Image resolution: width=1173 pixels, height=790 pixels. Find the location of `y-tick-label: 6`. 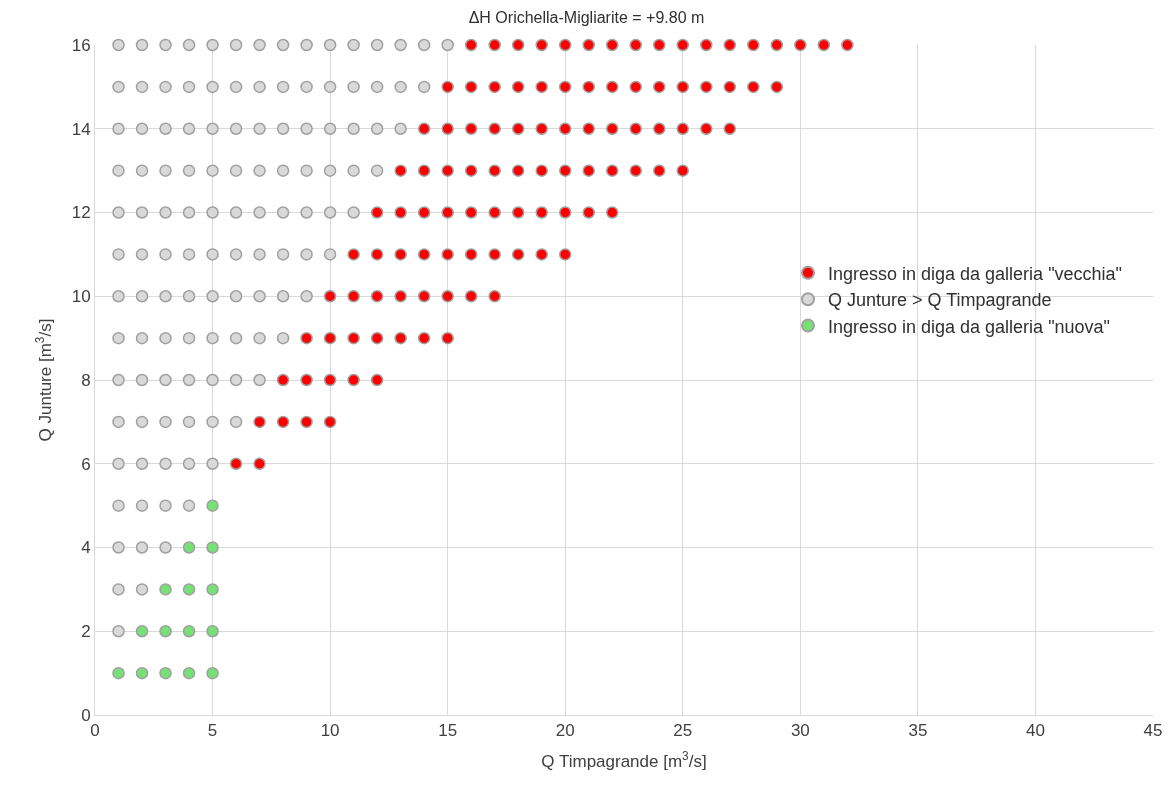

y-tick-label: 6 is located at coordinates (86, 464).